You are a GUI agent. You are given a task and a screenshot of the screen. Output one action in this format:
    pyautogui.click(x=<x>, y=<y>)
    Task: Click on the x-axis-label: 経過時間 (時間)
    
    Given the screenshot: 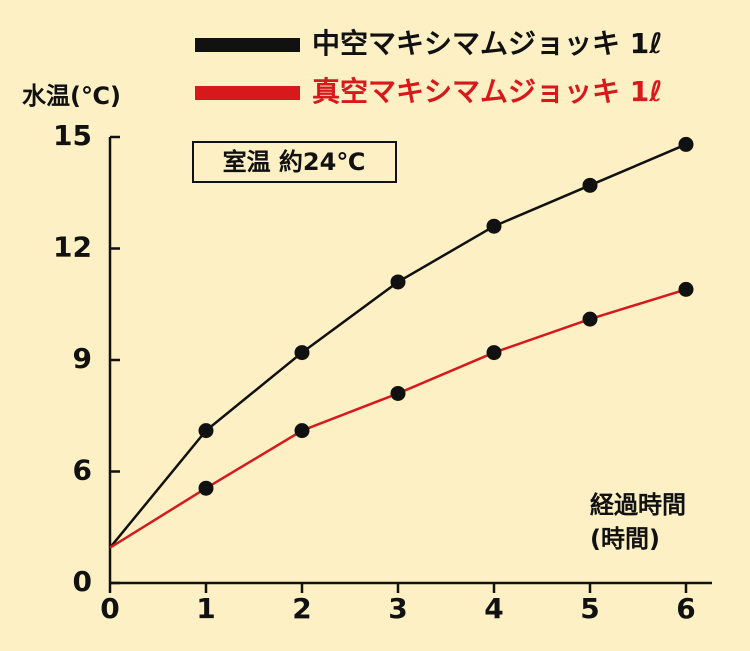 What is the action you would take?
    pyautogui.click(x=638, y=522)
    